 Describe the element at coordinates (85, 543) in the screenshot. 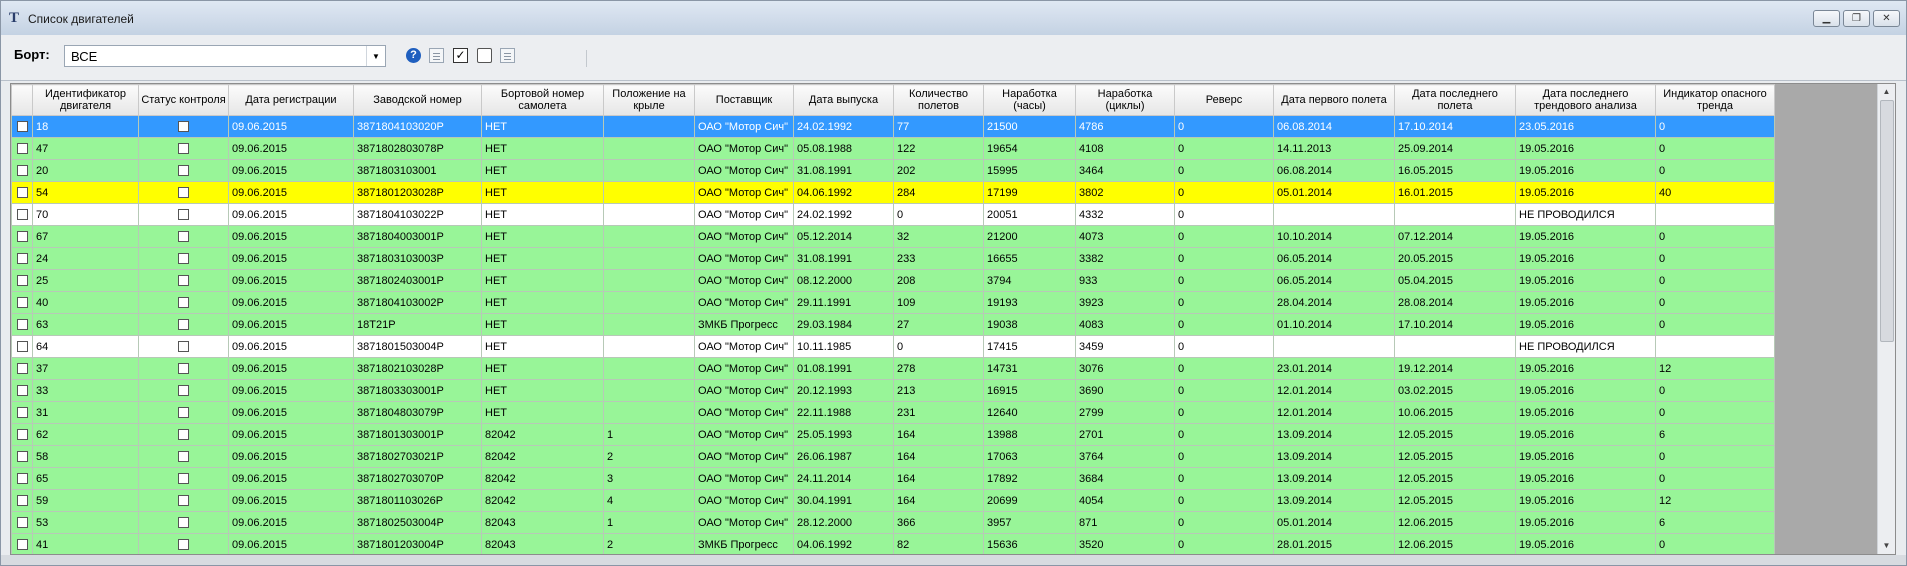

I see `table-cell: 41` at that location.